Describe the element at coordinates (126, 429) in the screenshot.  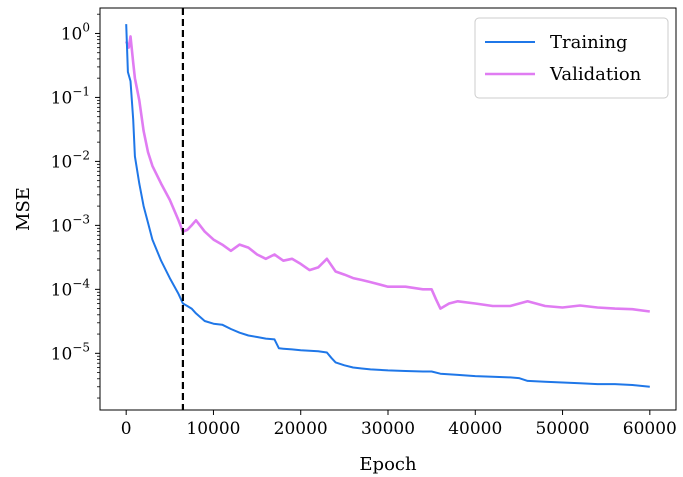
I see `x-tick-label: 0` at that location.